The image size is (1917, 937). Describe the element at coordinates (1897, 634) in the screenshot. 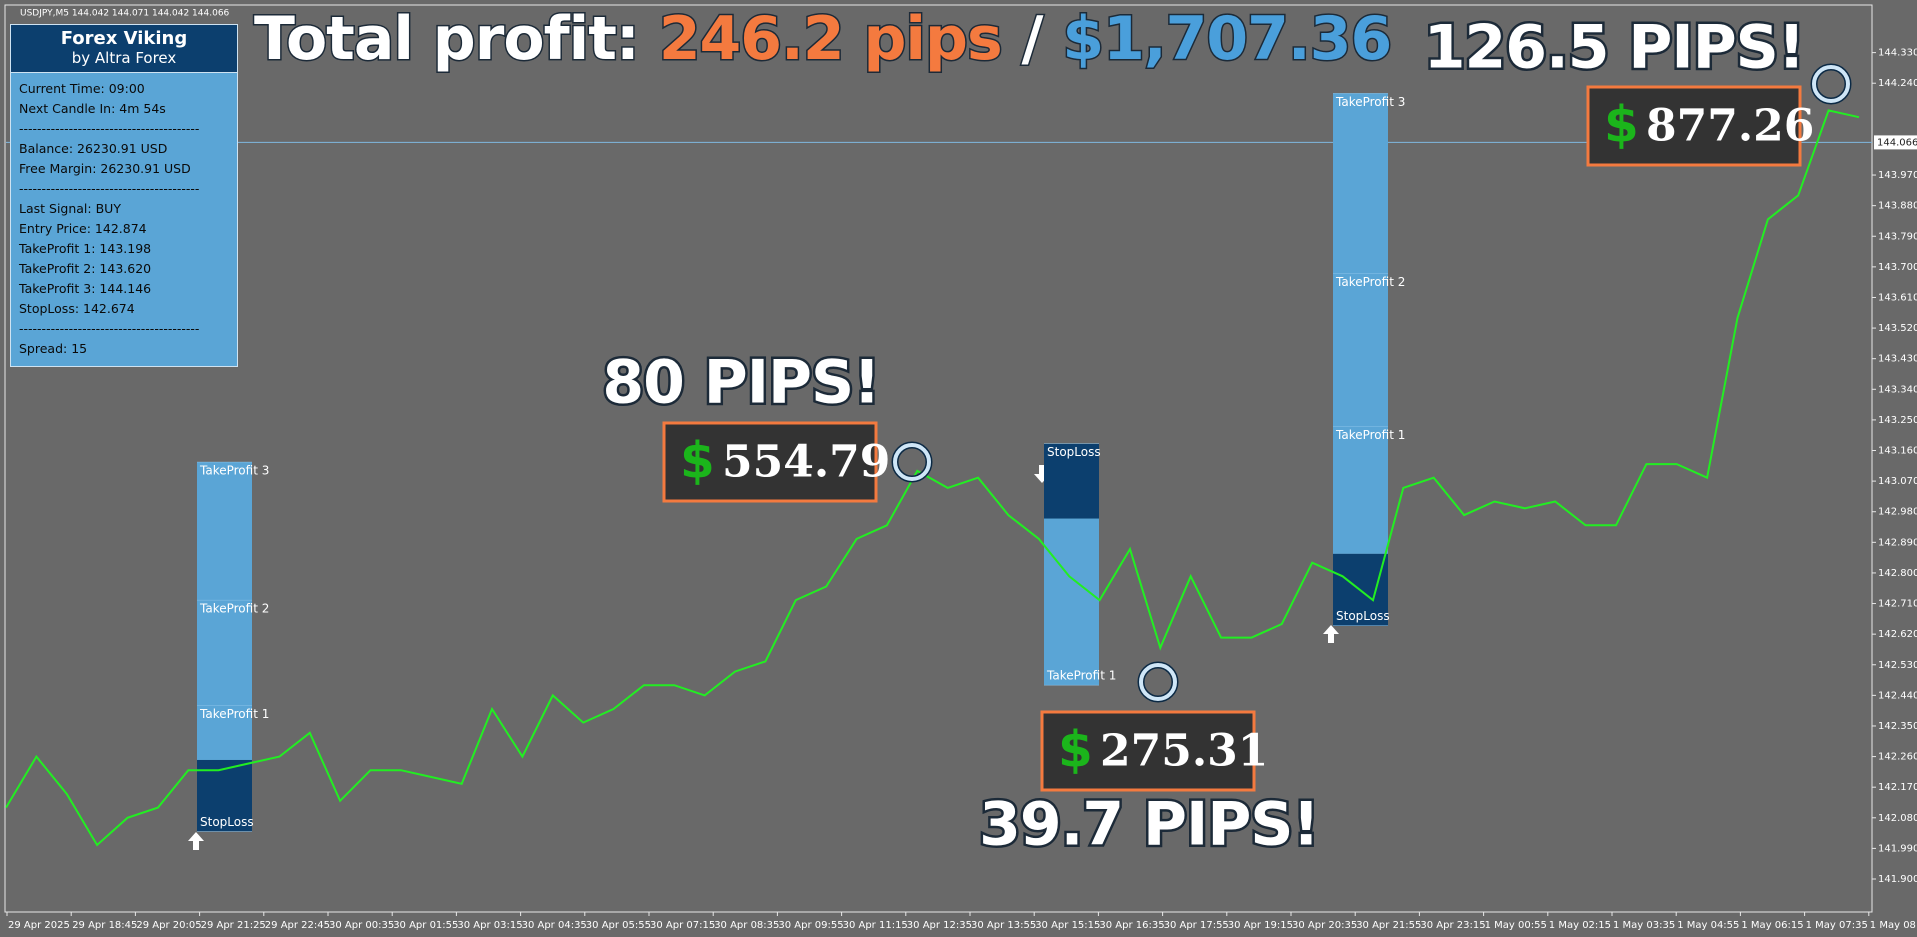

I see `y-tick-label: 142.620` at that location.